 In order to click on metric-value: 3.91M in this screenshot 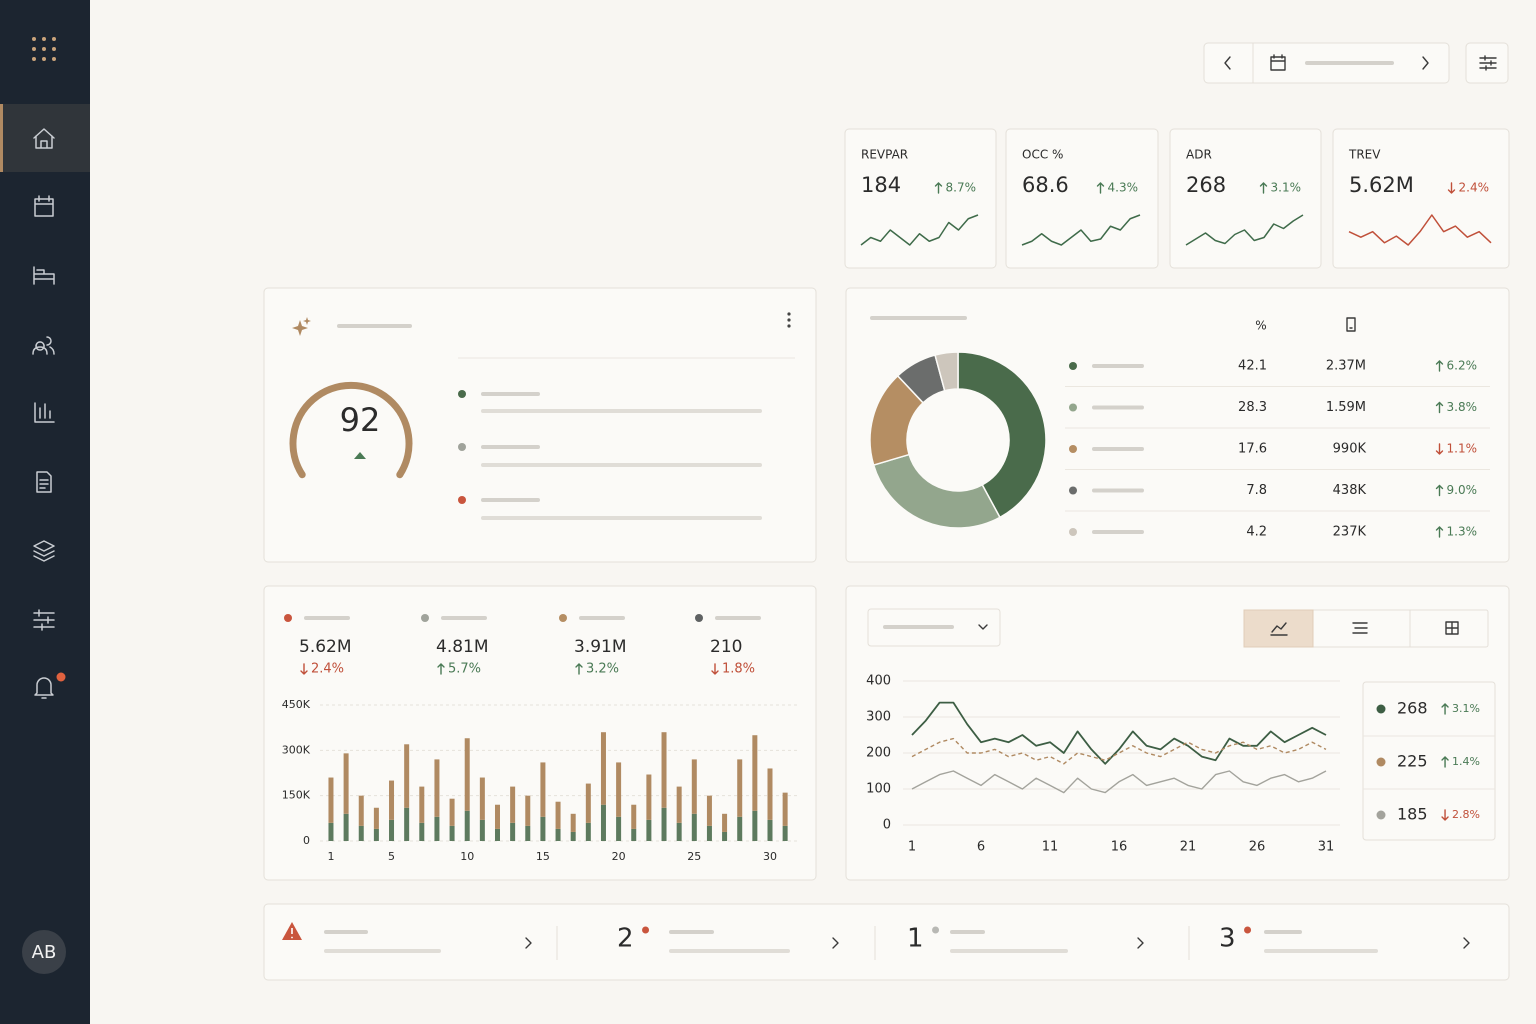, I will do `click(600, 647)`.